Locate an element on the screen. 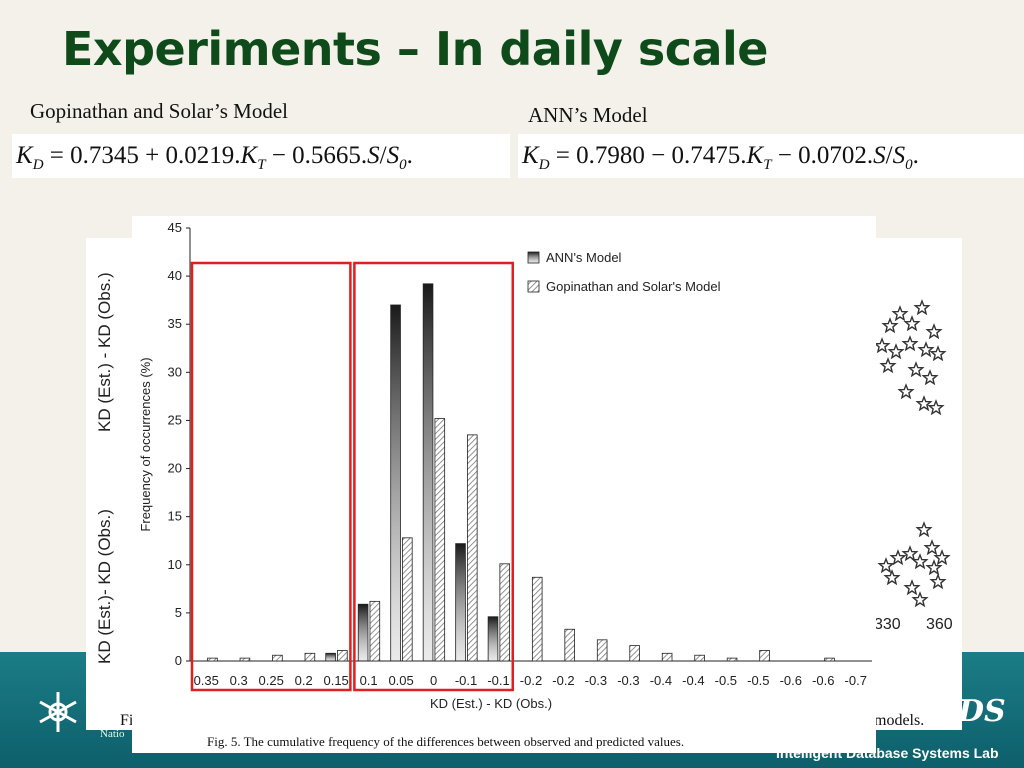 This screenshot has height=768, width=1024. background-tick-330: 330 is located at coordinates (887, 624).